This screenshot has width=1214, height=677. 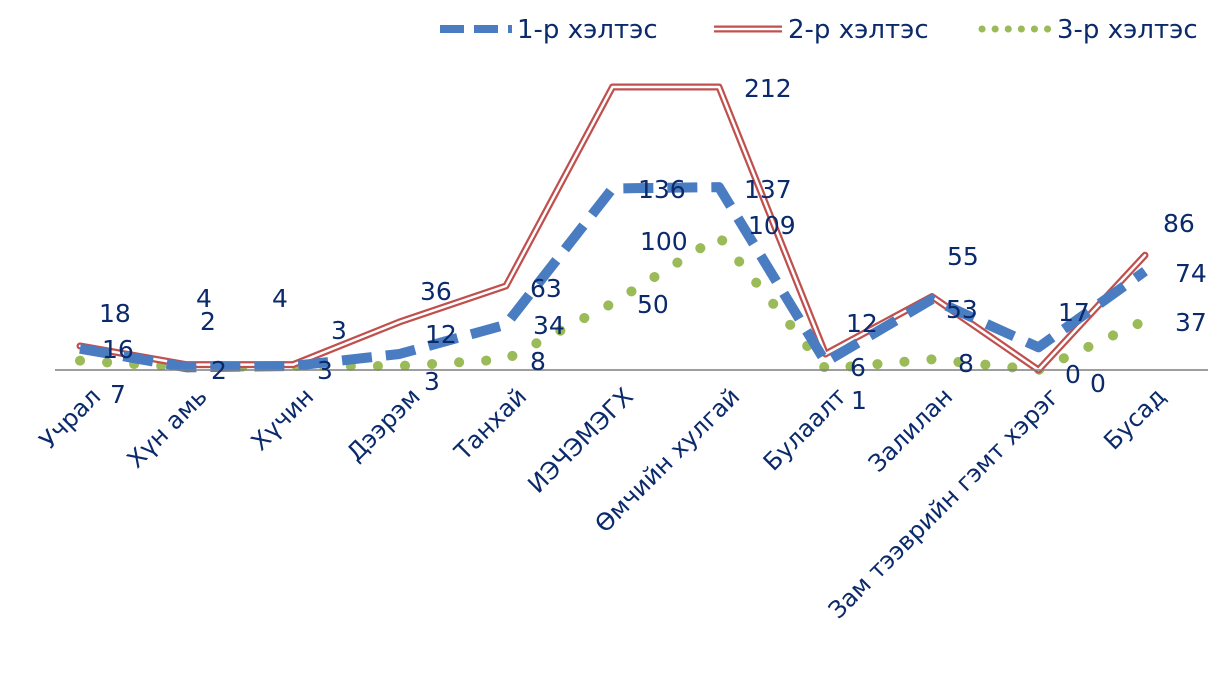 What do you see at coordinates (962, 309) in the screenshot?
I see `data-label: 53` at bounding box center [962, 309].